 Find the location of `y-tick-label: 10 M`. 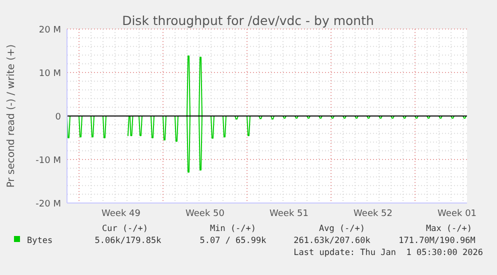

y-tick-label: 10 M is located at coordinates (49, 74).